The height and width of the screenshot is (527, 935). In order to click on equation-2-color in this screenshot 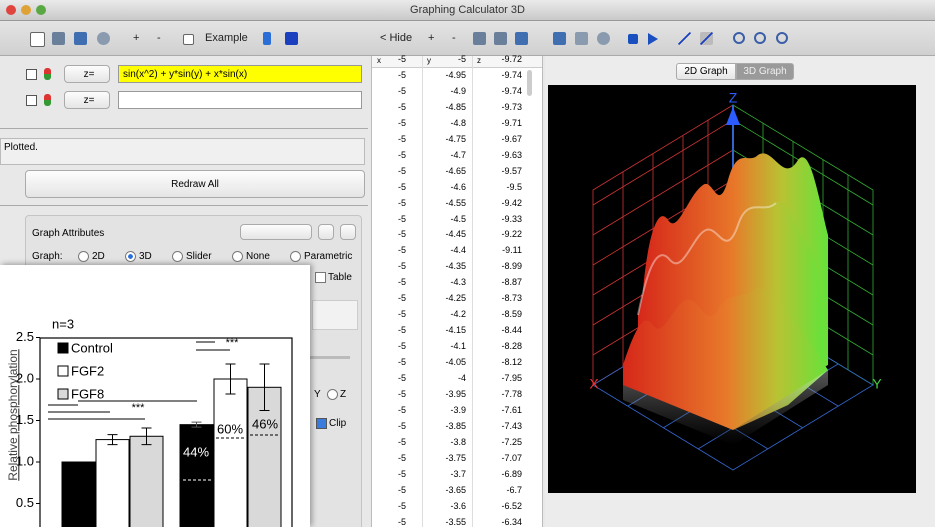, I will do `click(47, 100)`.